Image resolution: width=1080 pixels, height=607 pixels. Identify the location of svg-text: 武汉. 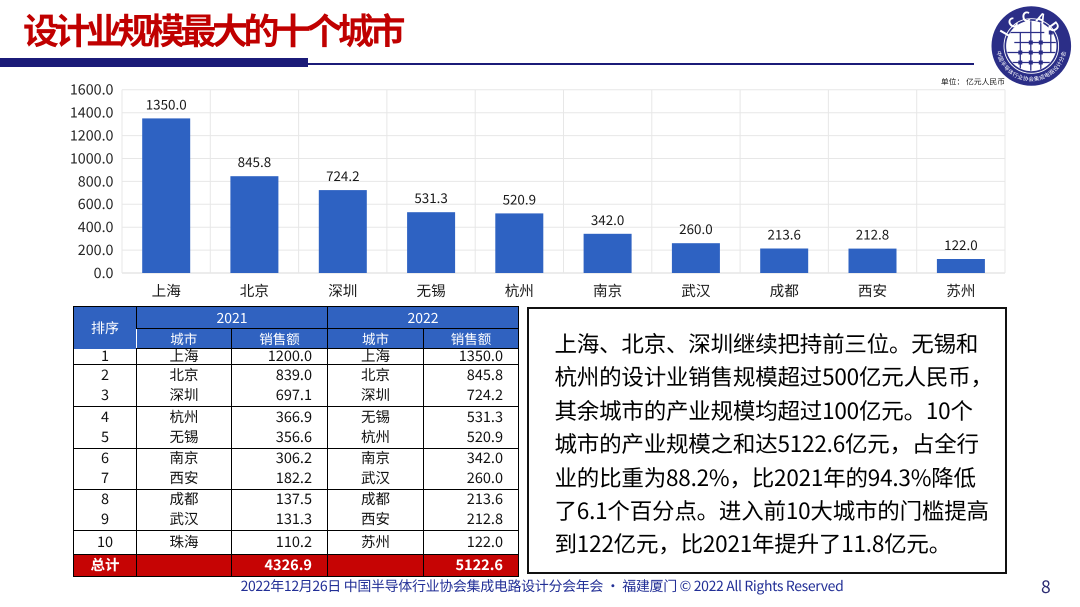
(696, 290).